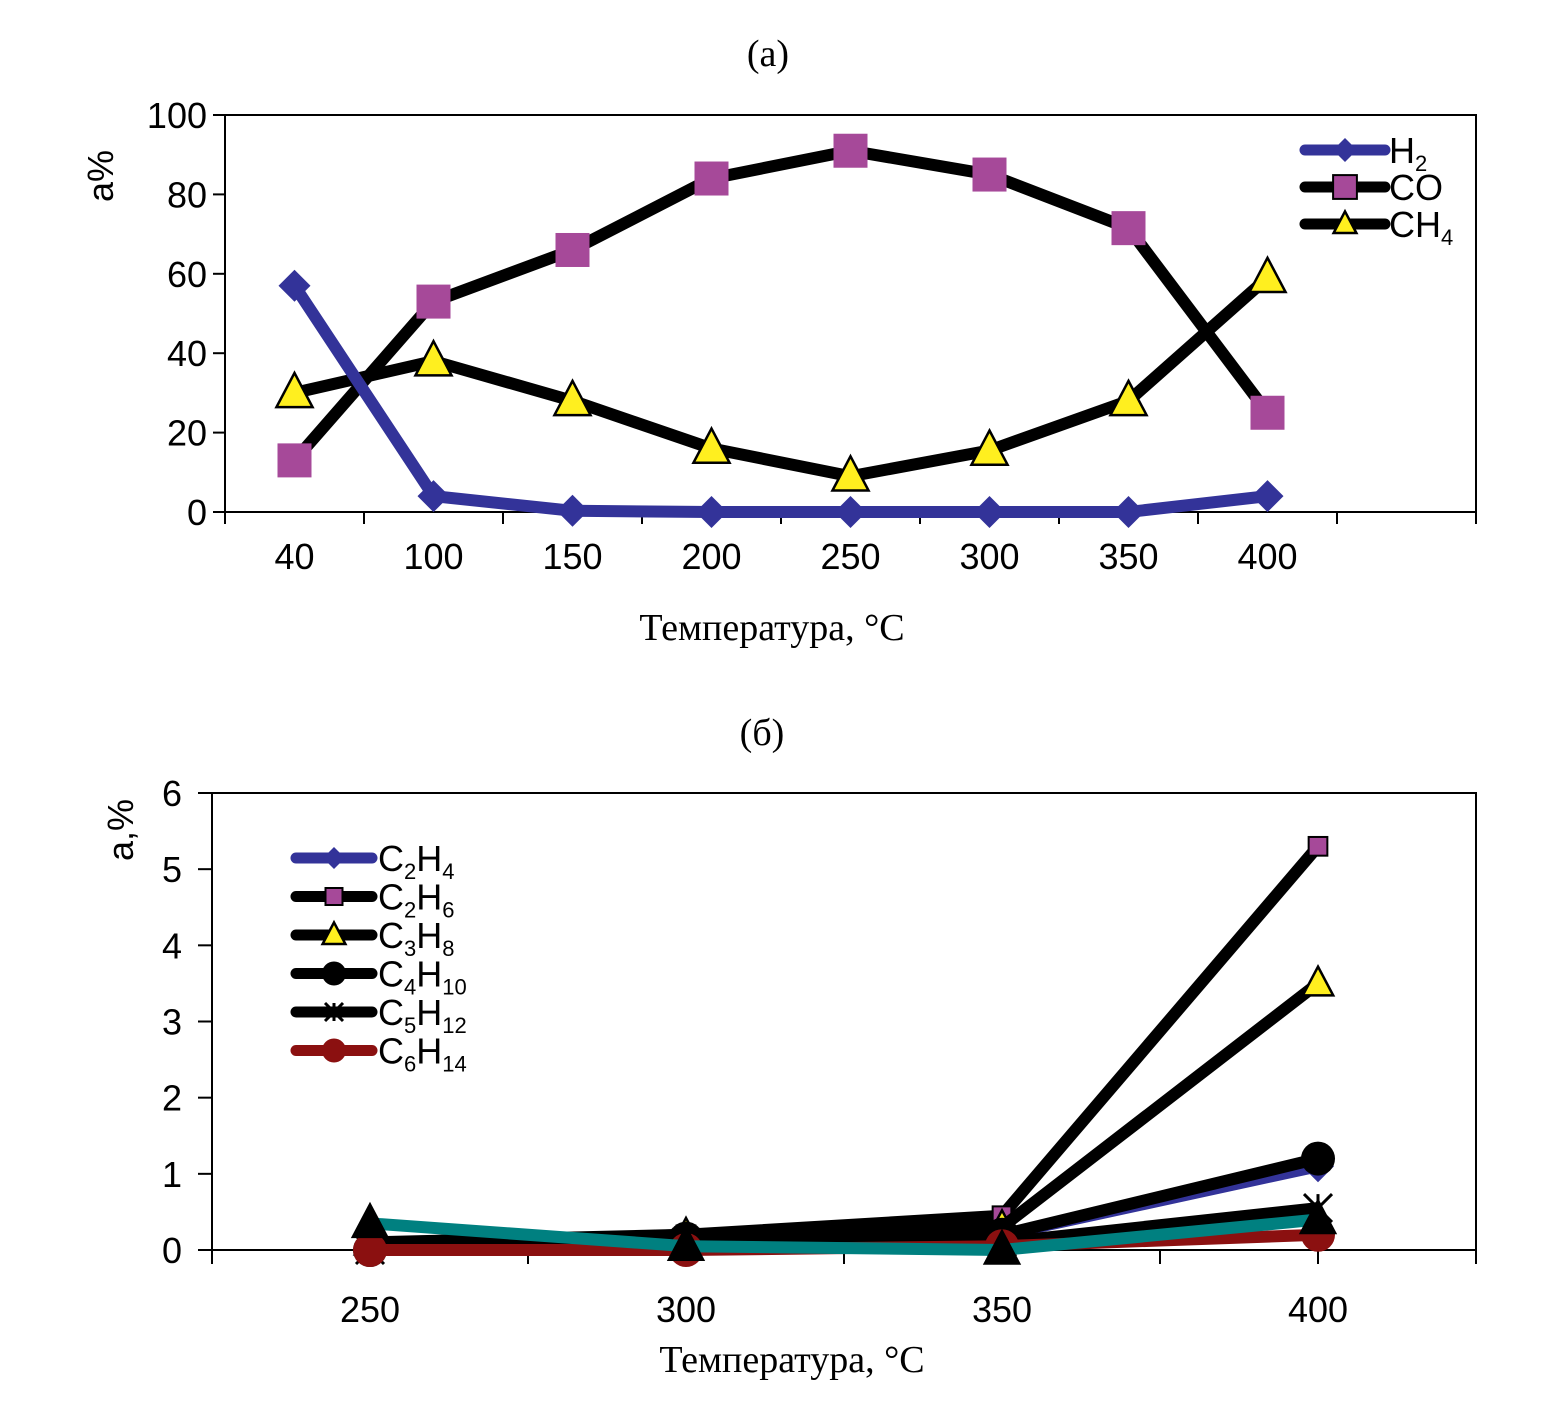 The width and height of the screenshot is (1561, 1401). I want to click on series-C3H8, so click(844, 1109).